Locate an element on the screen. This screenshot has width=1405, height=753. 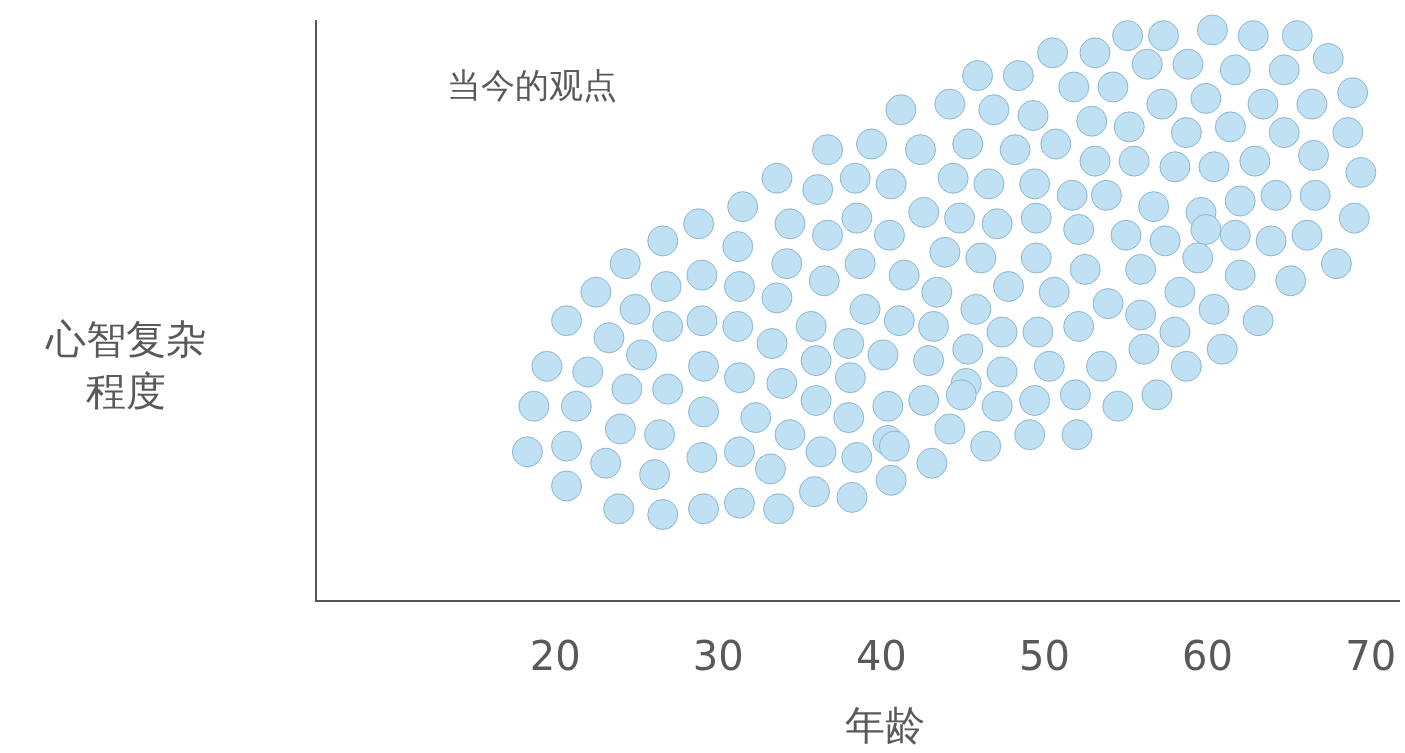
y-axis-title: 心智复杂程度 is located at coordinates (125, 365).